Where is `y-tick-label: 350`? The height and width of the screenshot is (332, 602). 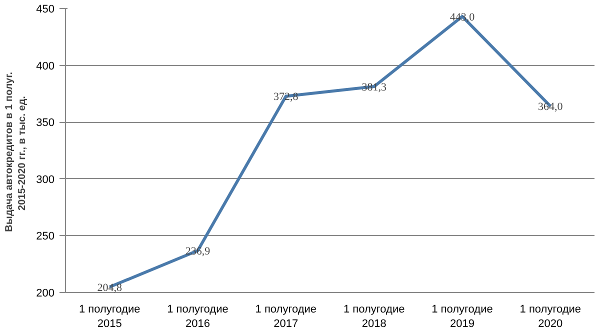 y-tick-label: 350 is located at coordinates (45, 123).